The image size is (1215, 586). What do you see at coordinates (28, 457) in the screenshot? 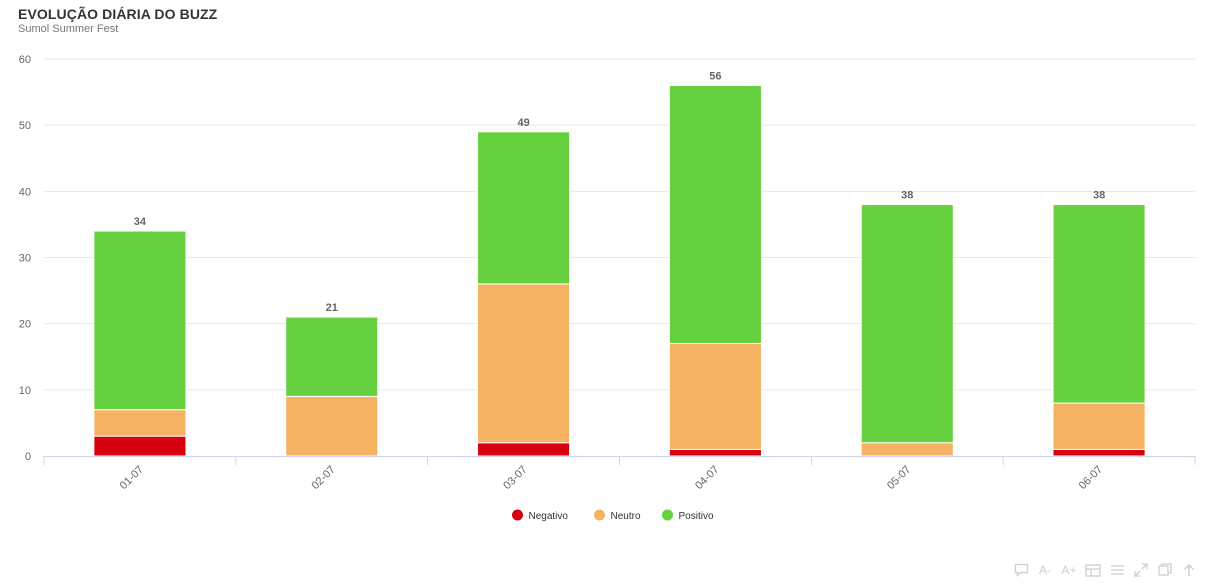
I see `y-tick-label: 0` at bounding box center [28, 457].